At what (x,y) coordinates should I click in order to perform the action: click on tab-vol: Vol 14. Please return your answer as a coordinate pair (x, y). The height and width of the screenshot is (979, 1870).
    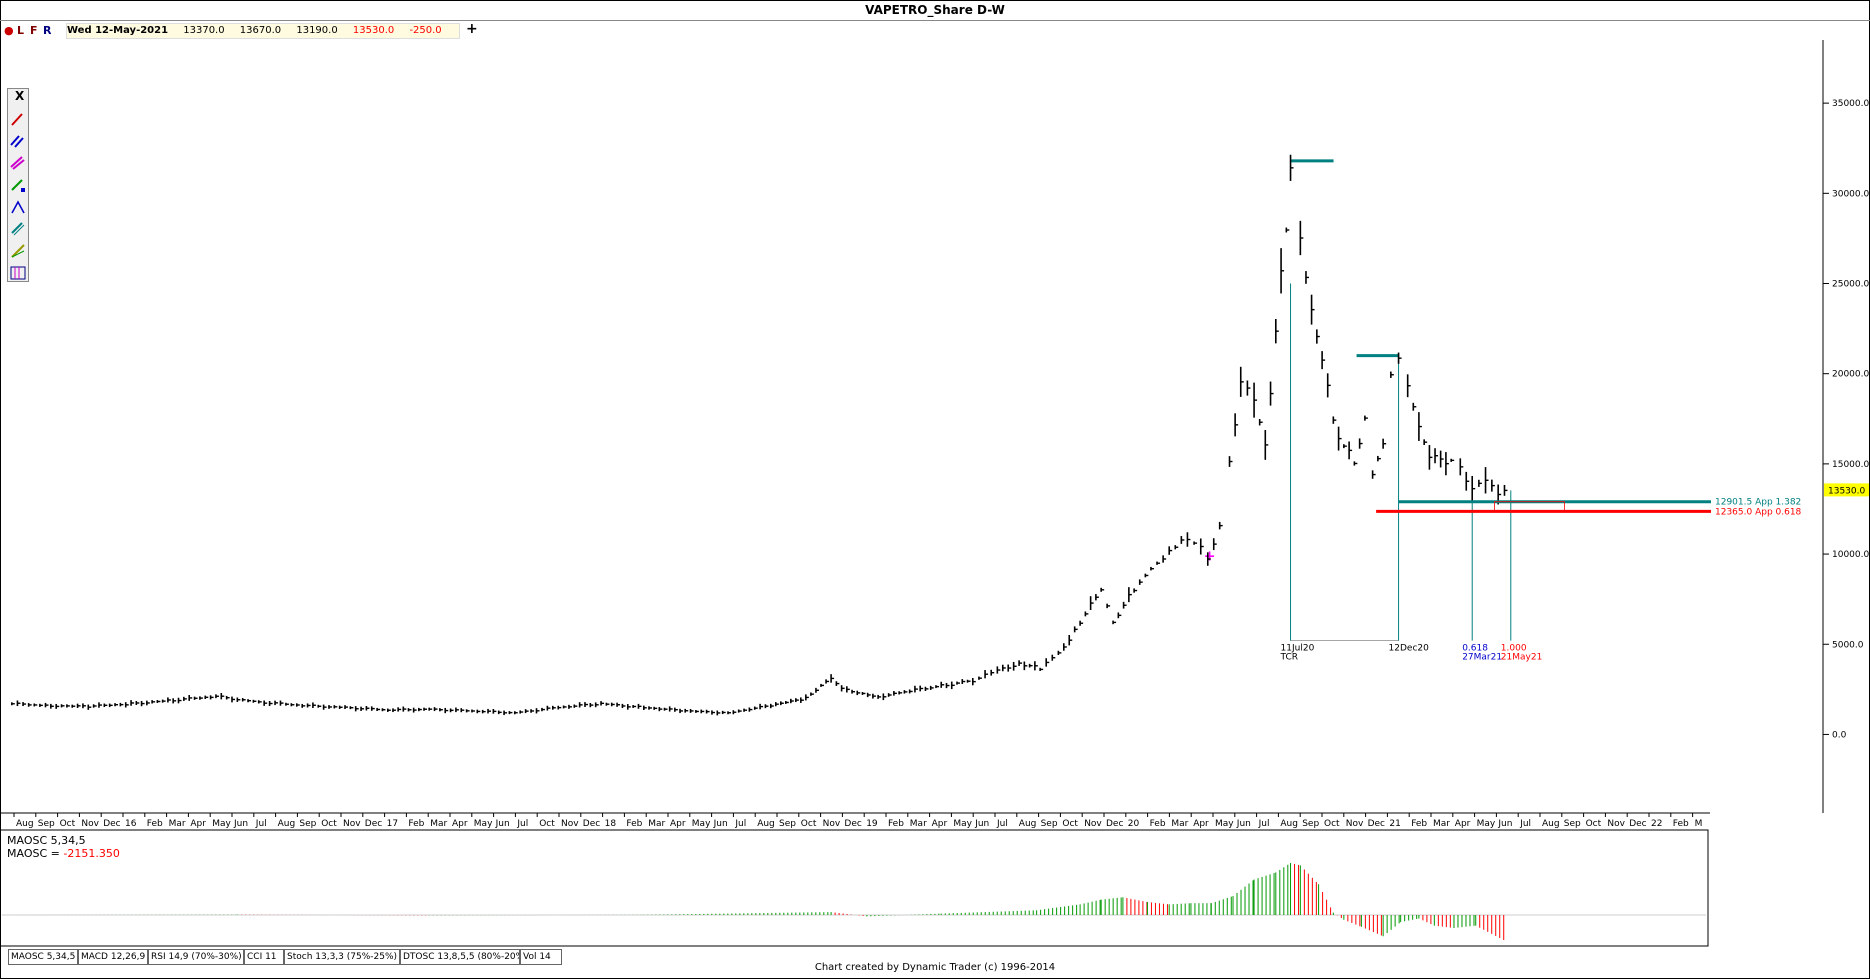
    Looking at the image, I should click on (541, 957).